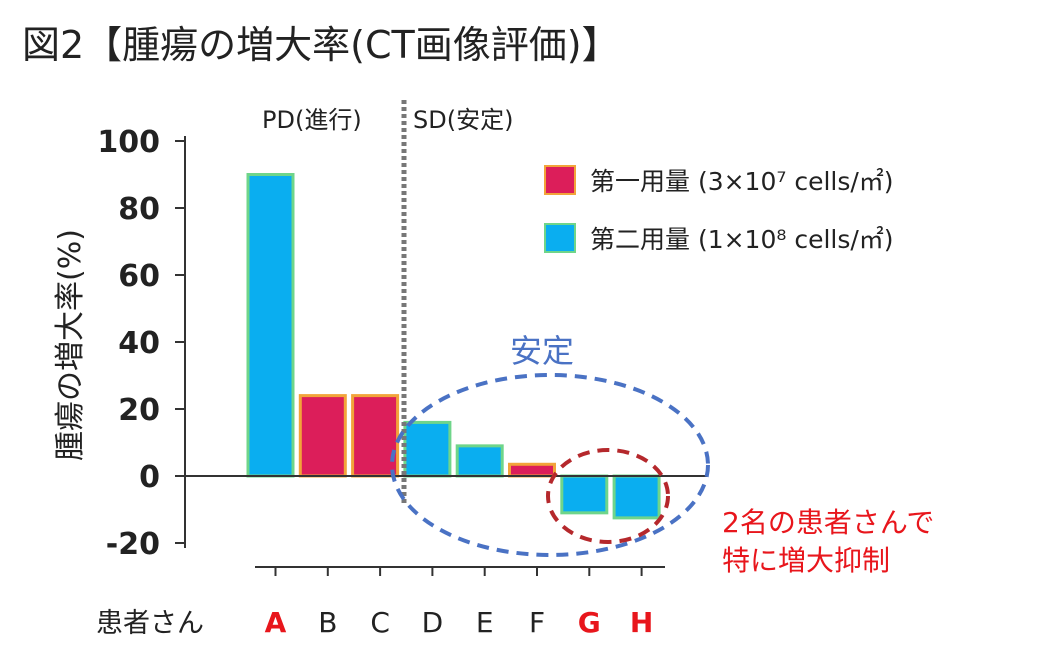 The height and width of the screenshot is (652, 1059). I want to click on x-label-D: D, so click(433, 622).